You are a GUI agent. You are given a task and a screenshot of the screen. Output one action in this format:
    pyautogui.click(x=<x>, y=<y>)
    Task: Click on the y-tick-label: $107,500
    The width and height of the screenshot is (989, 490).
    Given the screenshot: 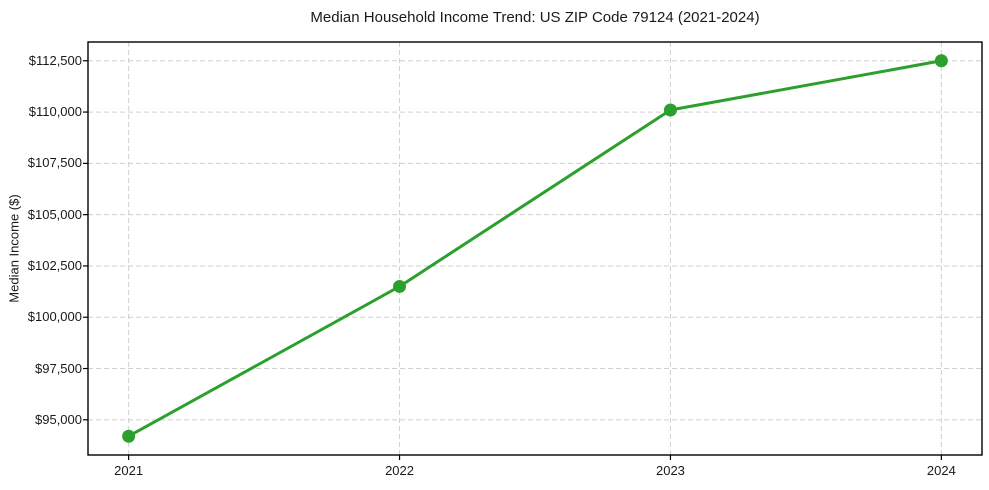 What is the action you would take?
    pyautogui.click(x=54, y=163)
    